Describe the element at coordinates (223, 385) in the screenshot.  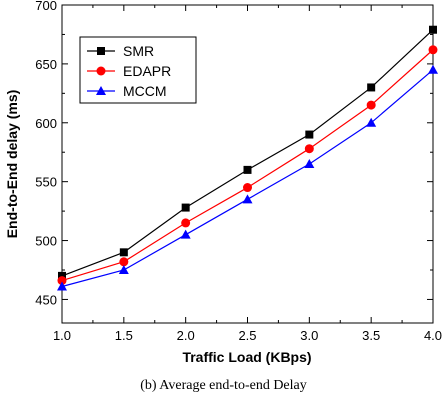
I see `figure-caption: (b) Average end-to-end Delay` at that location.